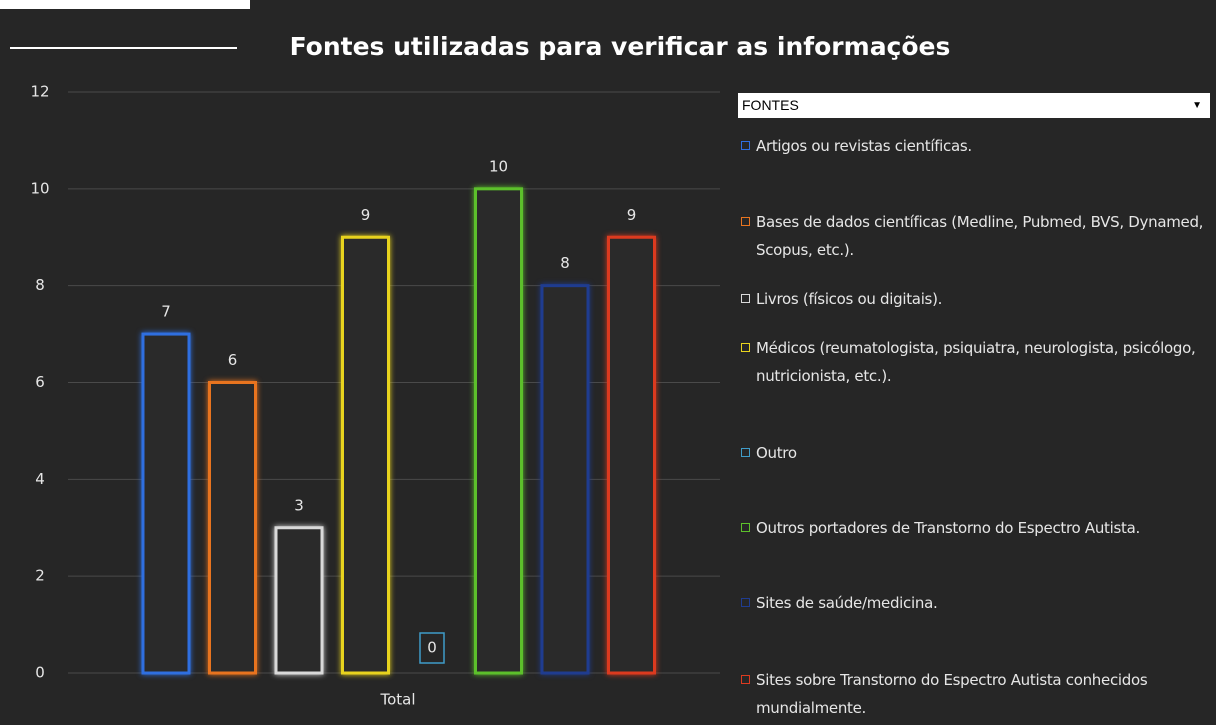 This screenshot has width=1216, height=725. What do you see at coordinates (770, 105) in the screenshot?
I see `legend-title: FONTES` at bounding box center [770, 105].